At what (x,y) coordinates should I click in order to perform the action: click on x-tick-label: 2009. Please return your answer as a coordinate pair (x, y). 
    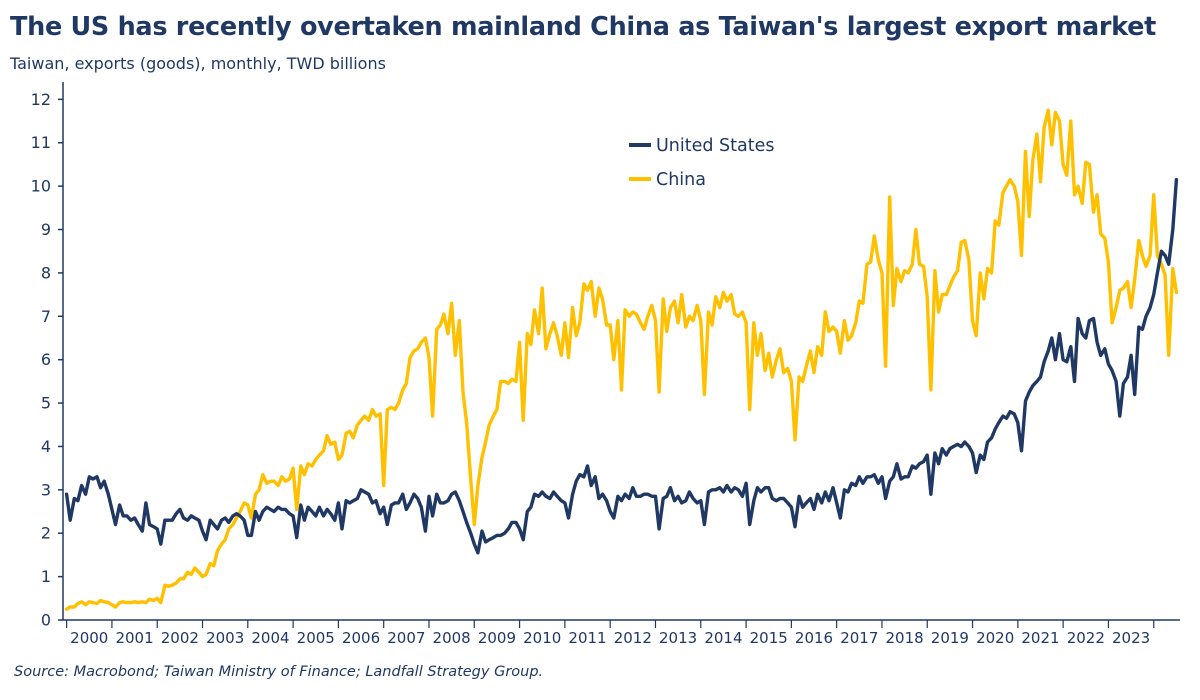
    Looking at the image, I should click on (497, 638).